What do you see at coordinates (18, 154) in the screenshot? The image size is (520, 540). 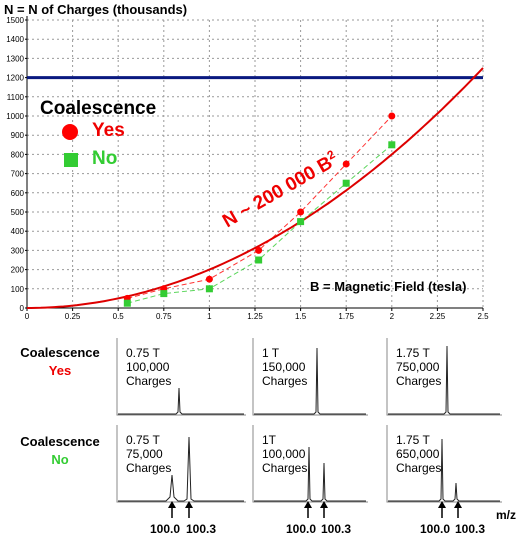 I see `y-tick-label: 800` at bounding box center [18, 154].